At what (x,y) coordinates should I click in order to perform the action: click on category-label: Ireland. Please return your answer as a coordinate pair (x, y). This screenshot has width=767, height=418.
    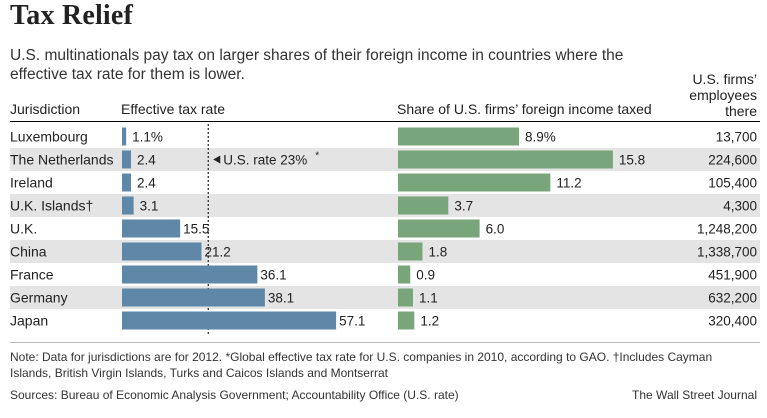
    Looking at the image, I should click on (31, 183).